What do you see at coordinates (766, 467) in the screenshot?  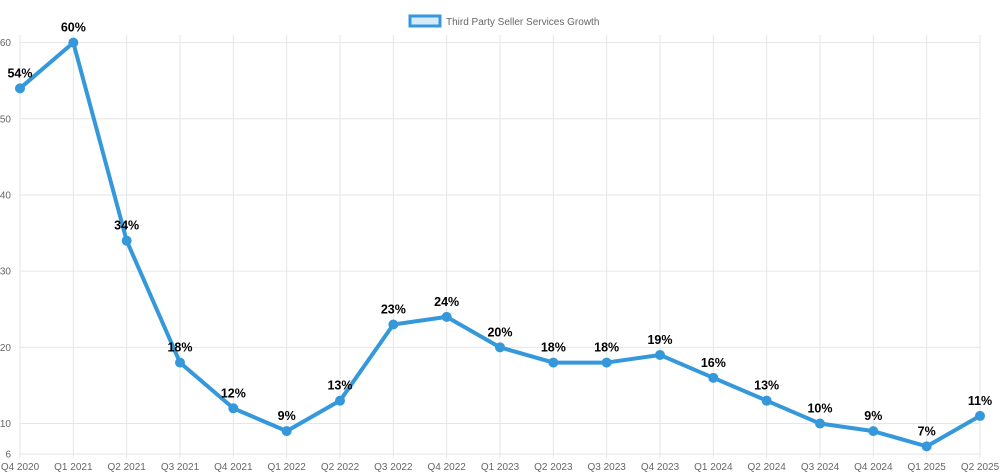 I see `x-tick-label: Q2 2024` at bounding box center [766, 467].